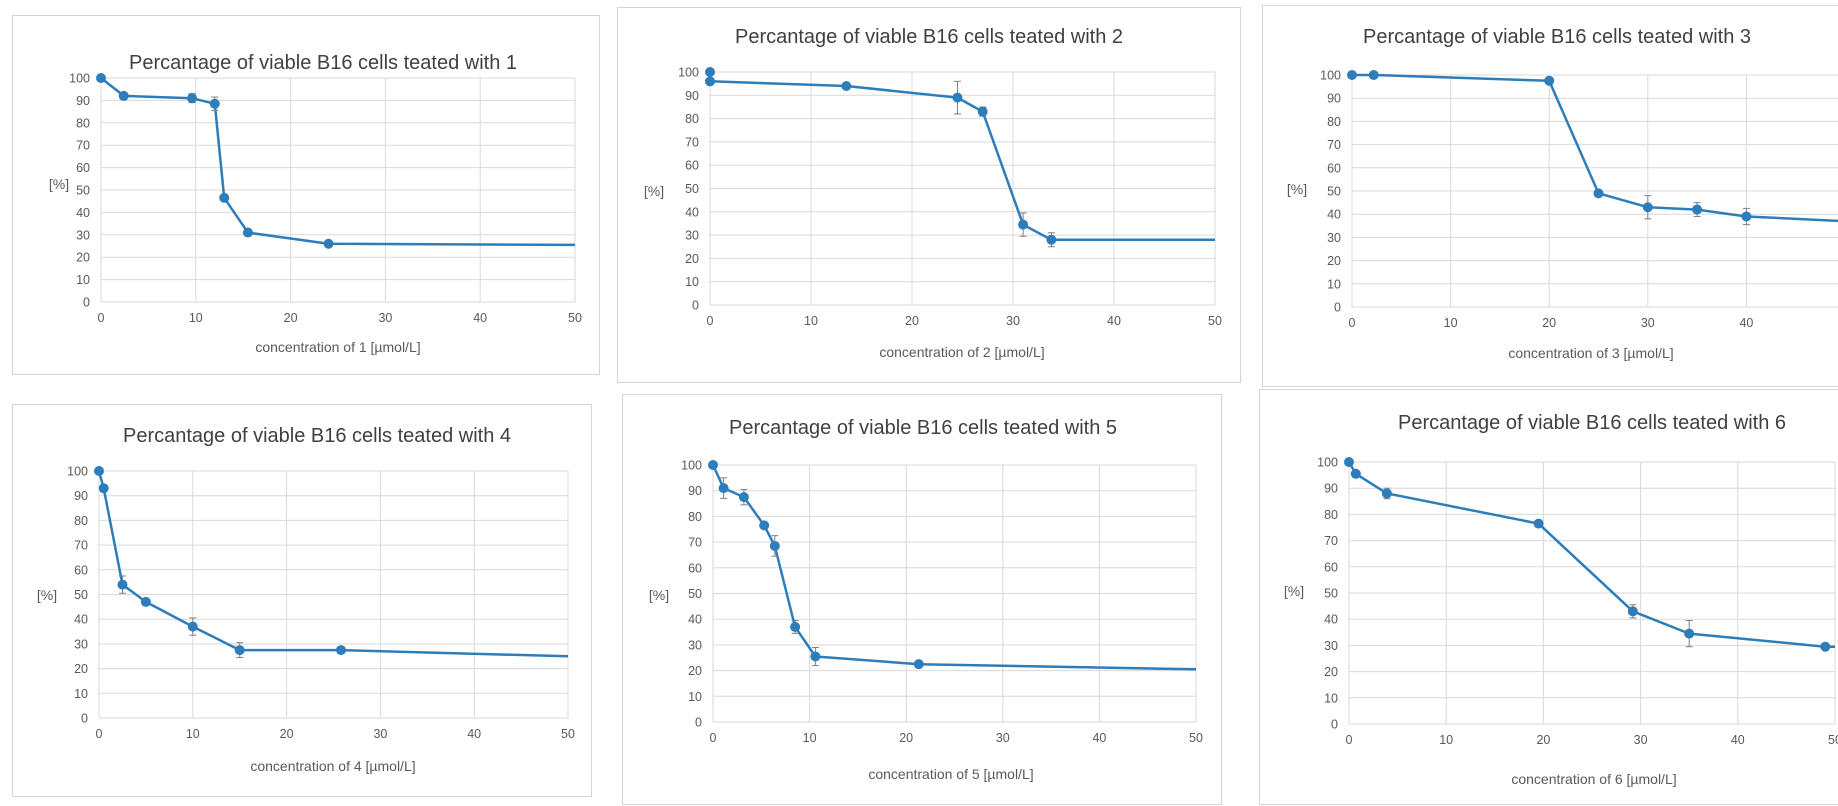 The height and width of the screenshot is (806, 1838). What do you see at coordinates (695, 491) in the screenshot?
I see `y-tick-label: 90` at bounding box center [695, 491].